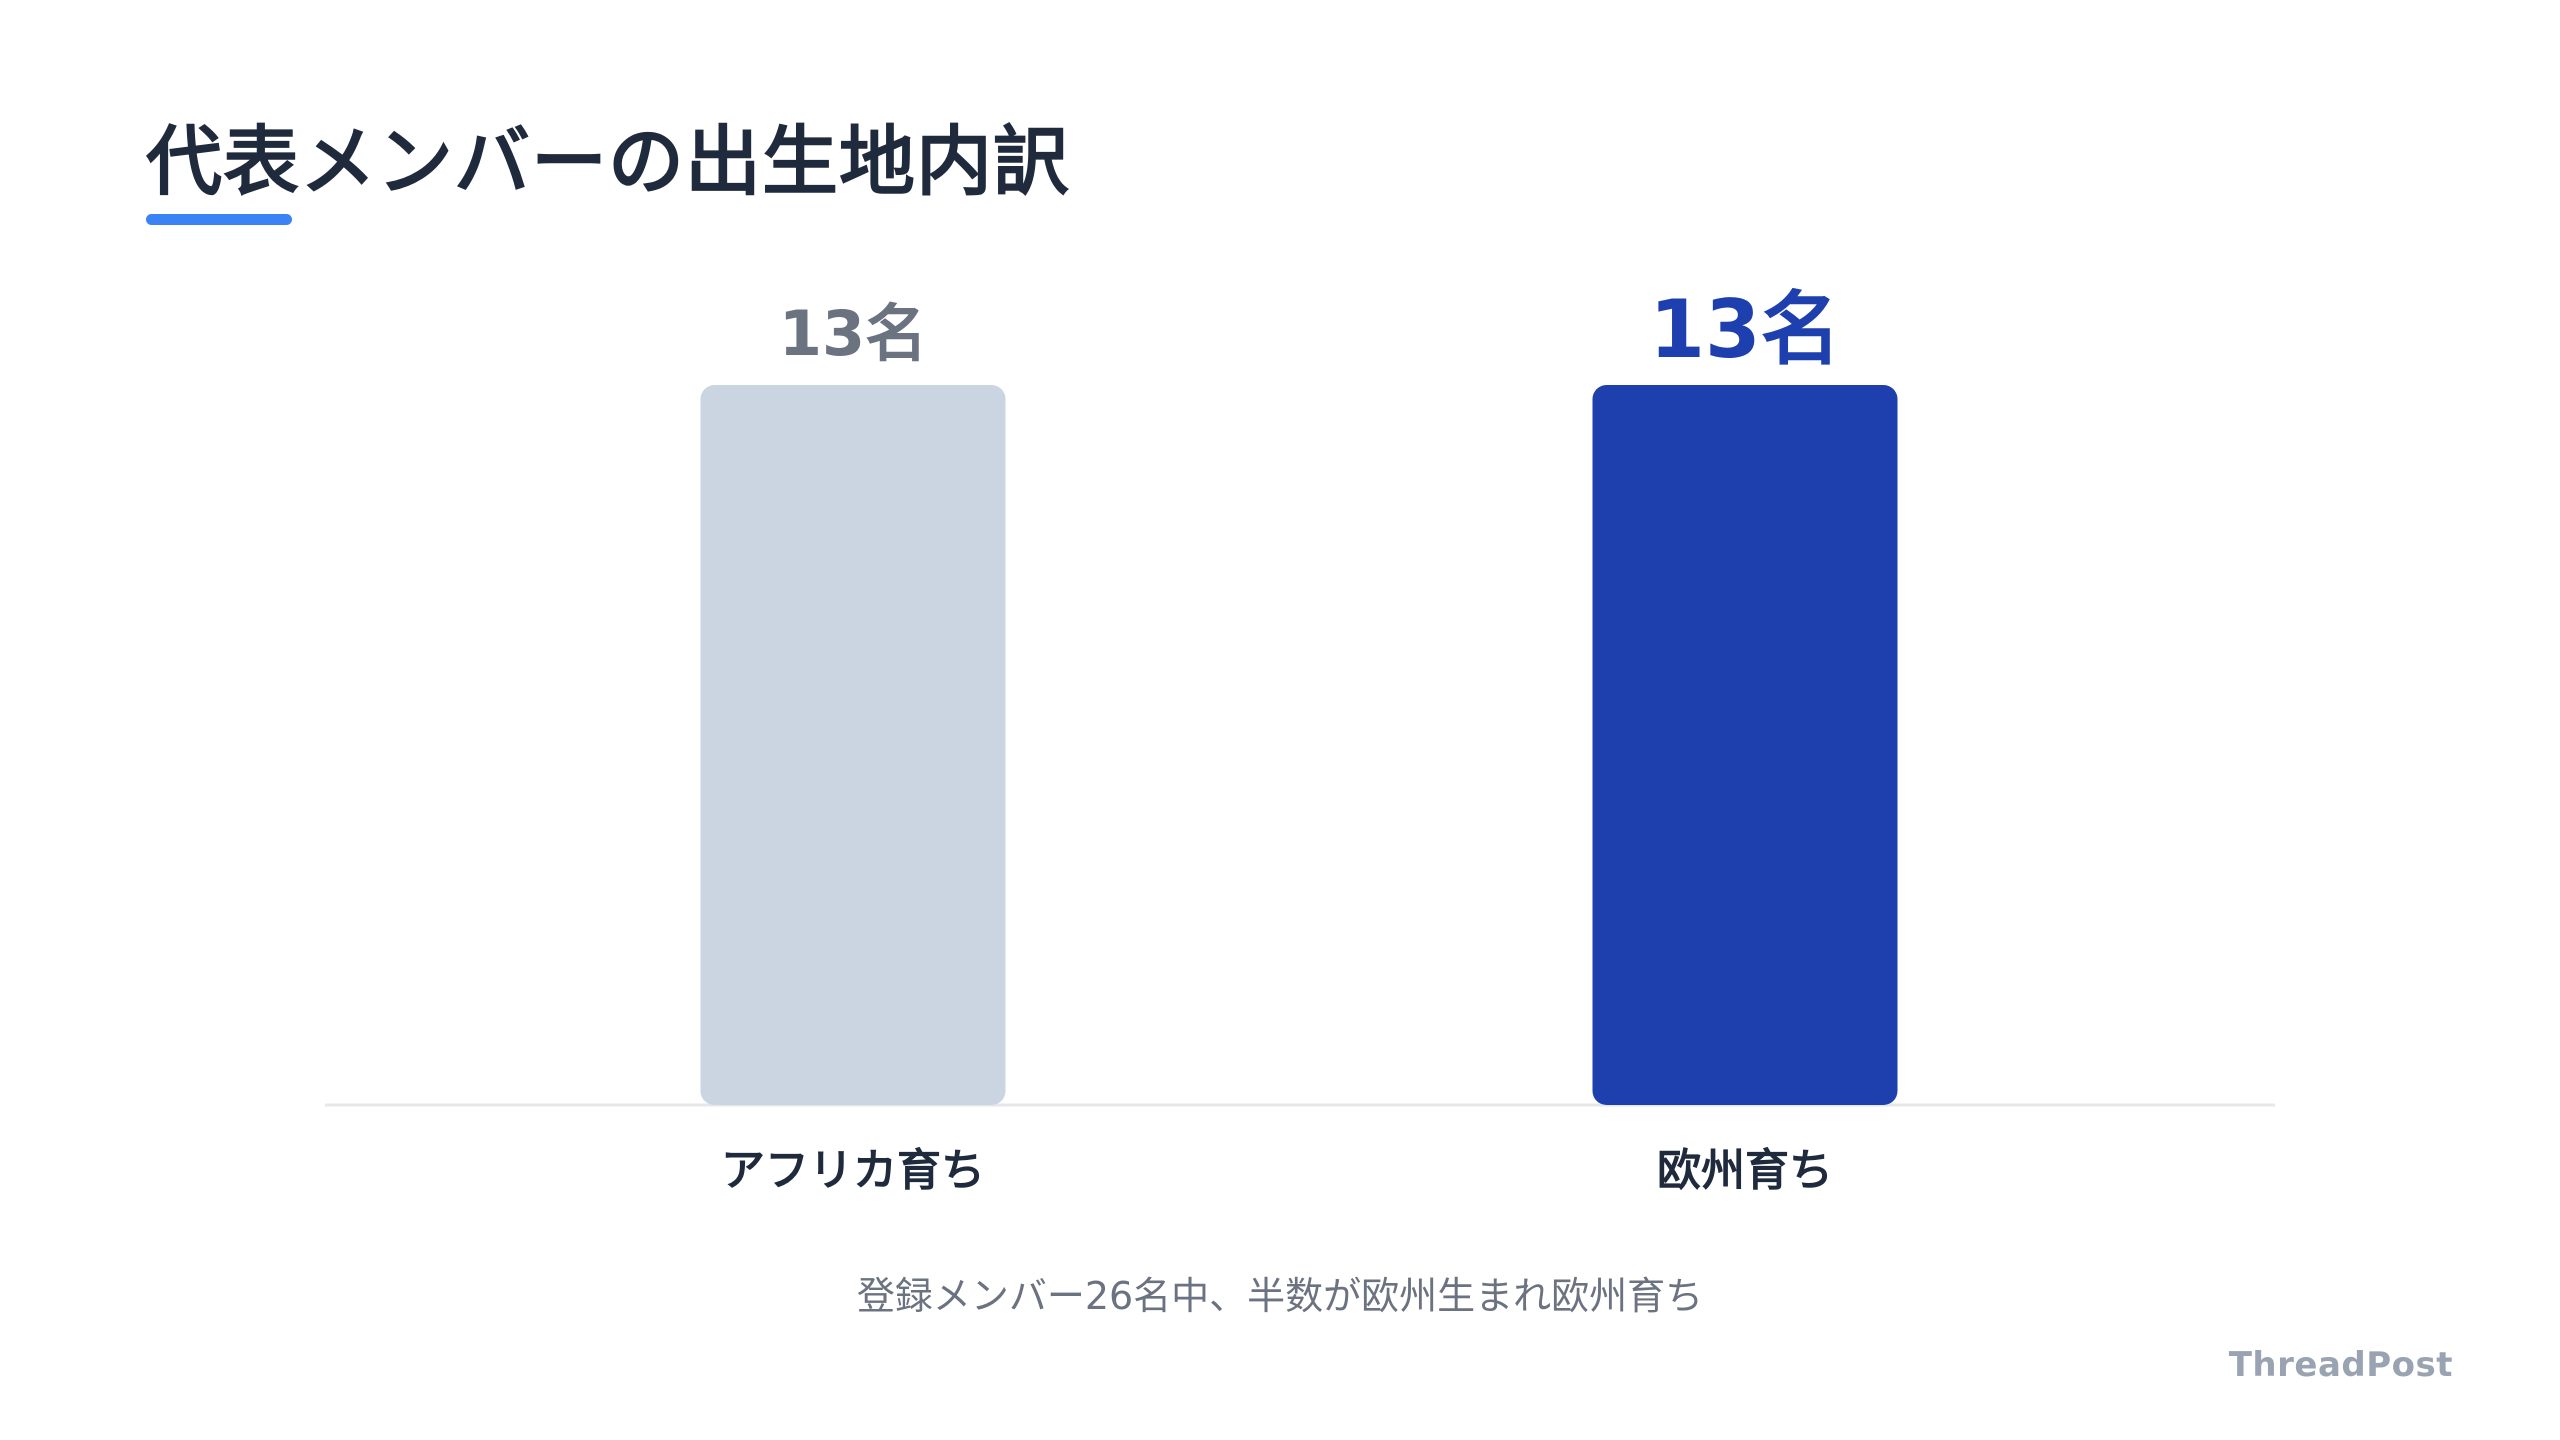 This screenshot has height=1440, width=2560. I want to click on page-title: 代表メンバーの出生地内訳, so click(608, 161).